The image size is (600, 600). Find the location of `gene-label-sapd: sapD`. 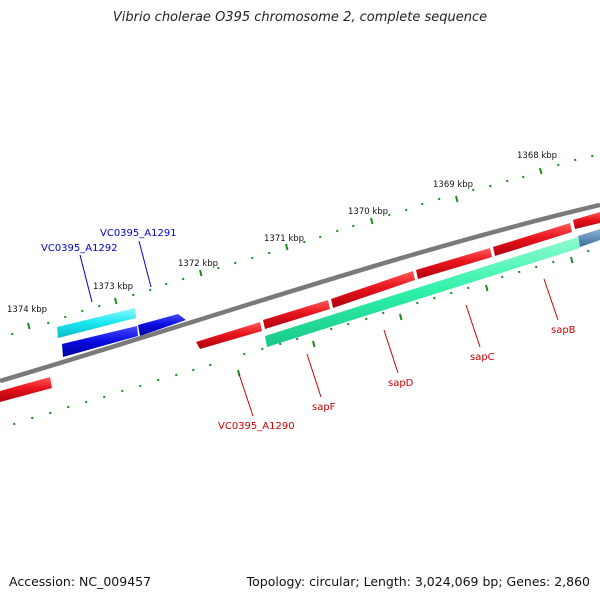

gene-label-sapd: sapD is located at coordinates (401, 383).